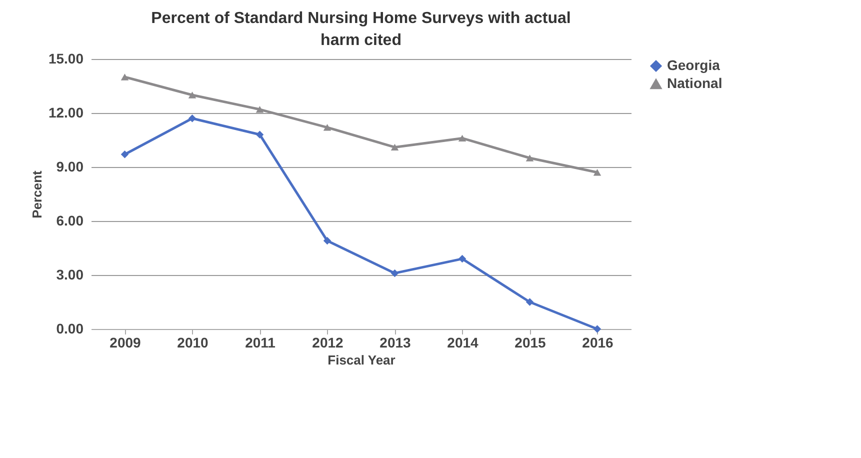  What do you see at coordinates (694, 83) in the screenshot?
I see `legend-label: National` at bounding box center [694, 83].